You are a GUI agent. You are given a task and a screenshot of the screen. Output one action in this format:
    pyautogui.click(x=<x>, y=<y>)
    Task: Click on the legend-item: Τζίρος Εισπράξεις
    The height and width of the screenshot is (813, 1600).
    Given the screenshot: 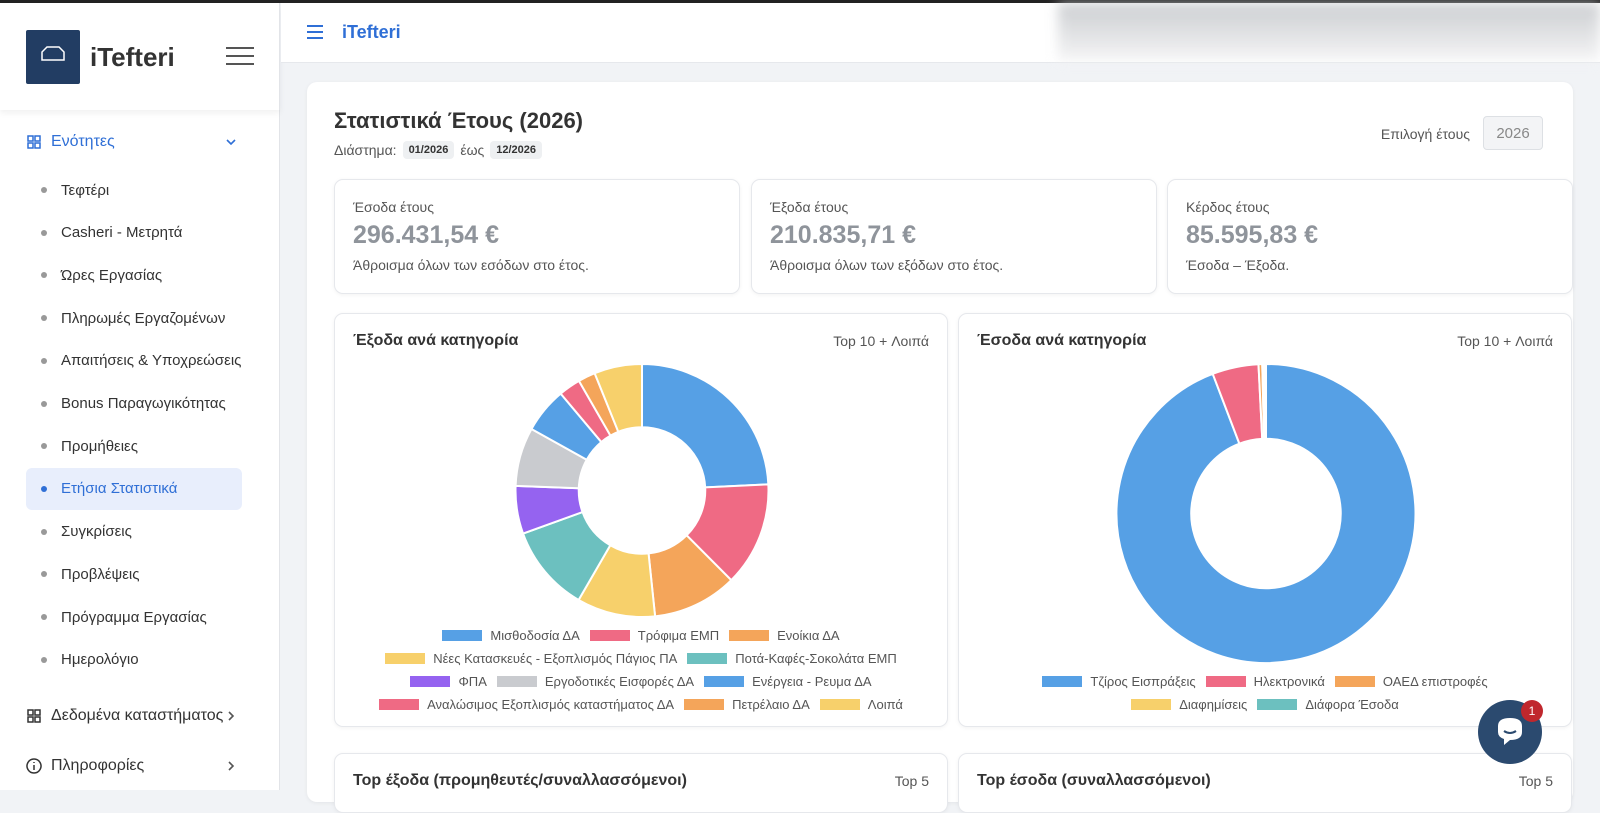 What is the action you would take?
    pyautogui.click(x=1119, y=681)
    